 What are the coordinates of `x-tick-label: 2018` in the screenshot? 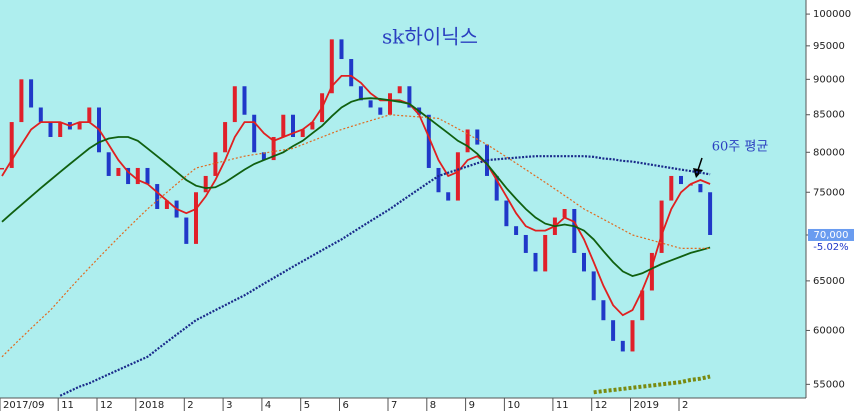 It's located at (151, 405).